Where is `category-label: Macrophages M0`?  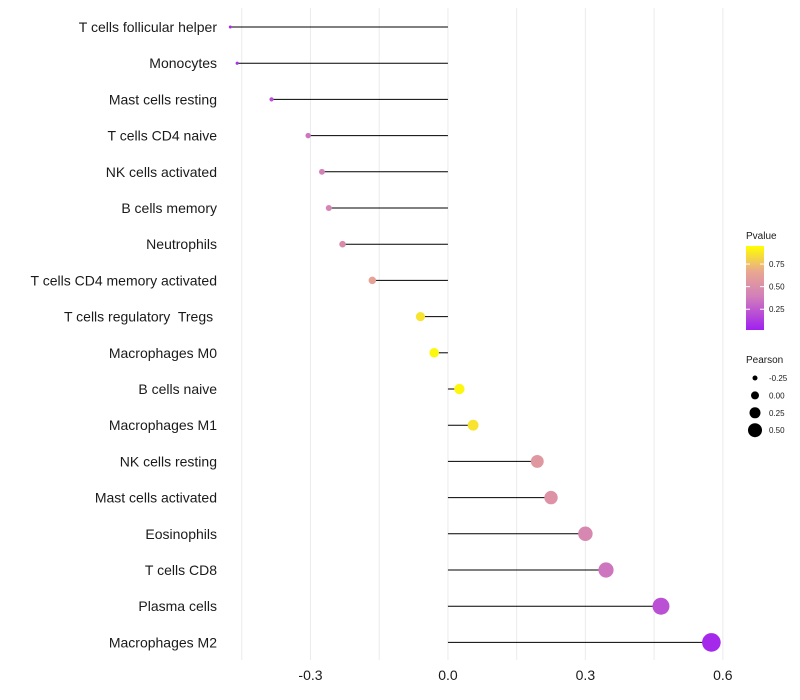 category-label: Macrophages M0 is located at coordinates (163, 353).